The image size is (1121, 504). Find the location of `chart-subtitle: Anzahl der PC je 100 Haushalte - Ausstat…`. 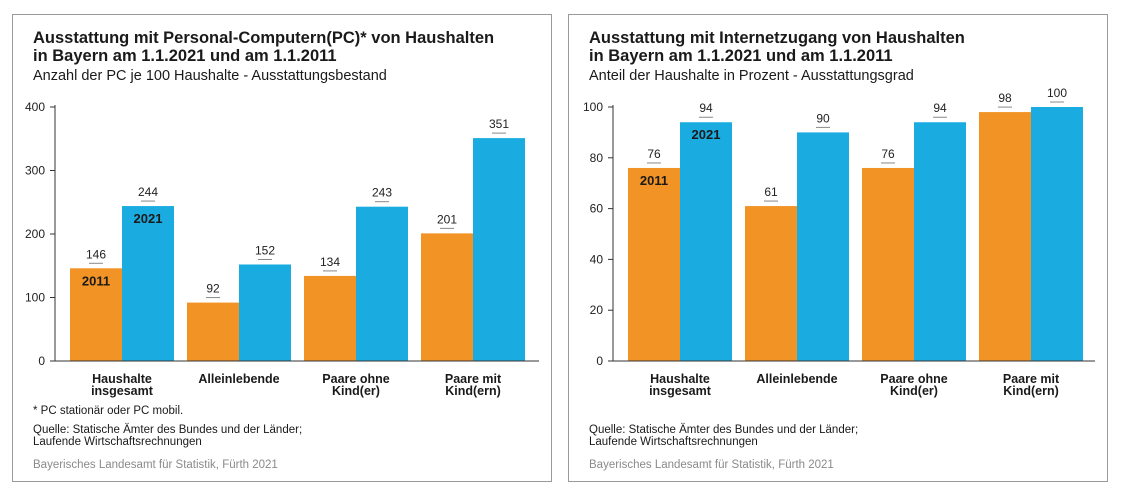

chart-subtitle: Anzahl der PC je 100 Haushalte - Ausstat… is located at coordinates (210, 76).